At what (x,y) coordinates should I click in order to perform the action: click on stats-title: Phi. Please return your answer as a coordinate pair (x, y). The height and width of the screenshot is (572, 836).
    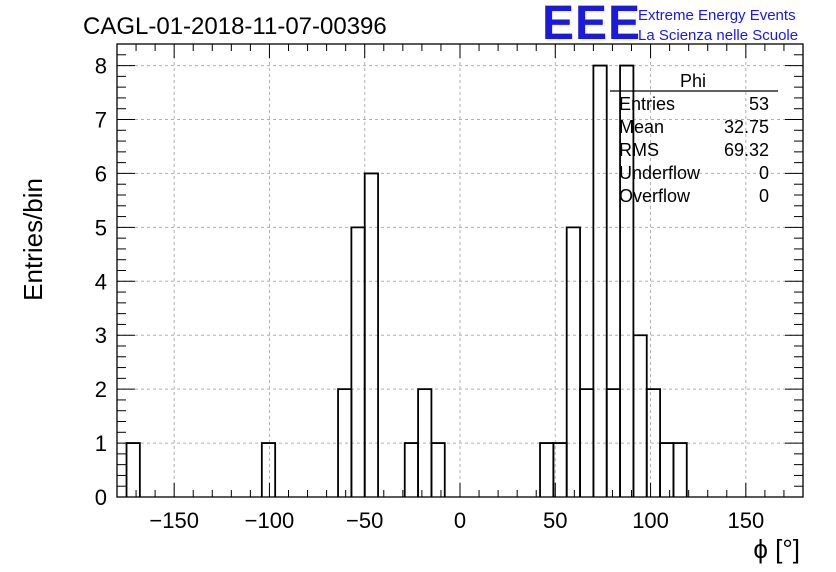
    Looking at the image, I should click on (693, 81).